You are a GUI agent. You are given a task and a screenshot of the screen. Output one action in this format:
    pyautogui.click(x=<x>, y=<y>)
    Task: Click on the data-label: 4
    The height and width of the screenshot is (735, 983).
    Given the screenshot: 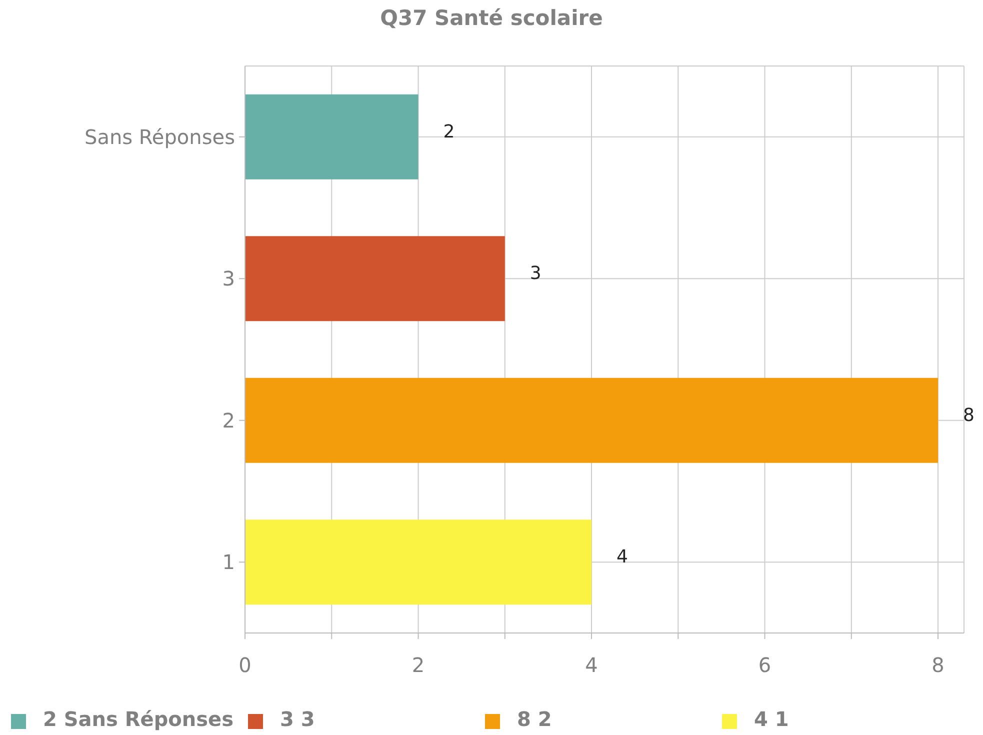 What is the action you would take?
    pyautogui.click(x=622, y=557)
    